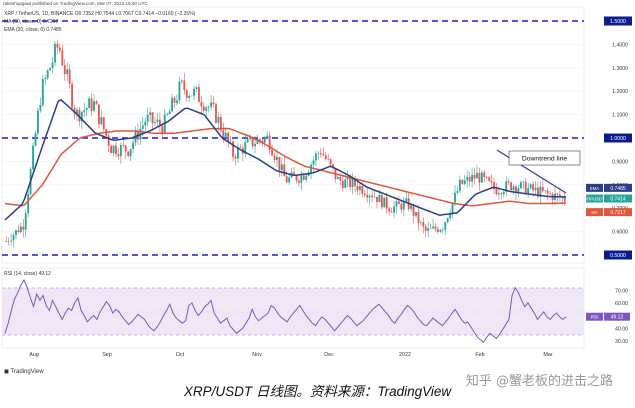  Describe the element at coordinates (329, 355) in the screenshot. I see `time-tick-label: Dec` at that location.